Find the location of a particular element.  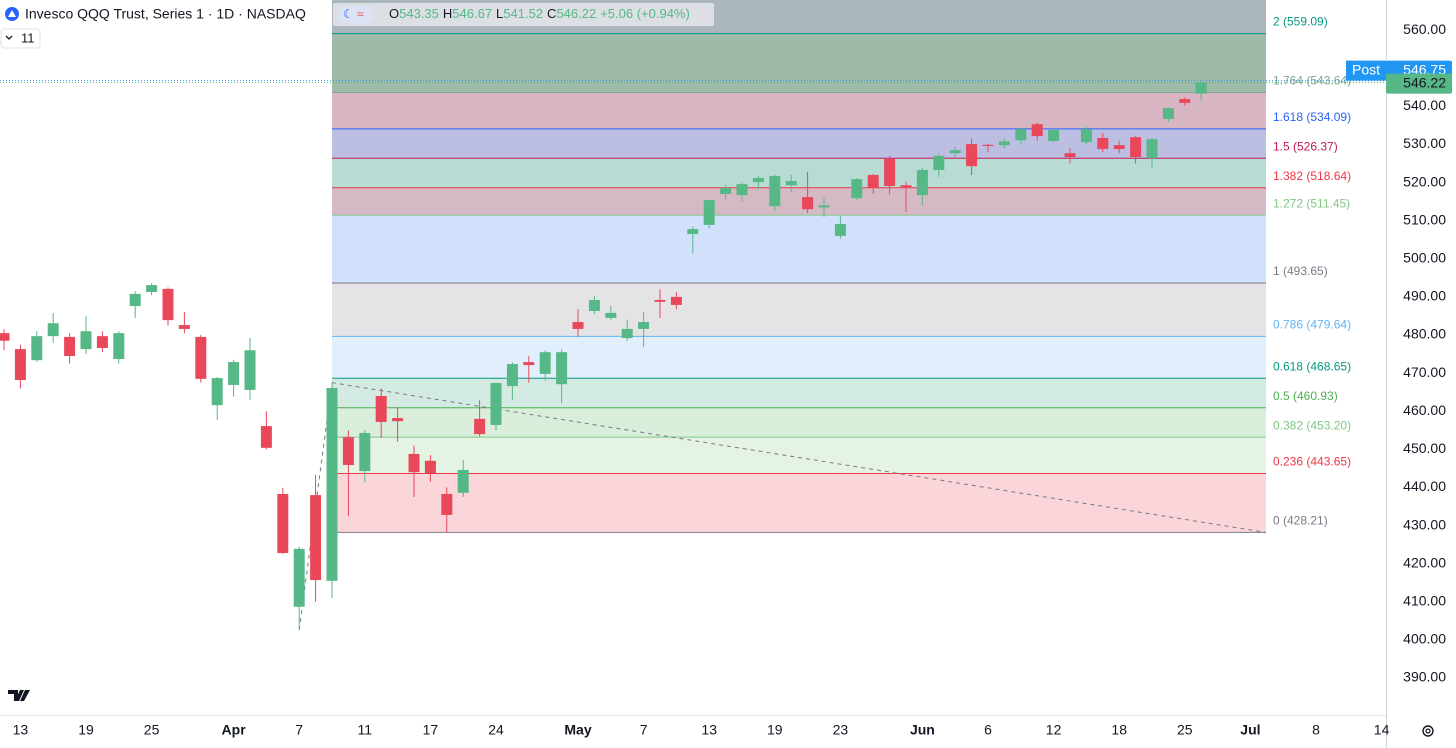

legend-box is located at coordinates (523, 14).